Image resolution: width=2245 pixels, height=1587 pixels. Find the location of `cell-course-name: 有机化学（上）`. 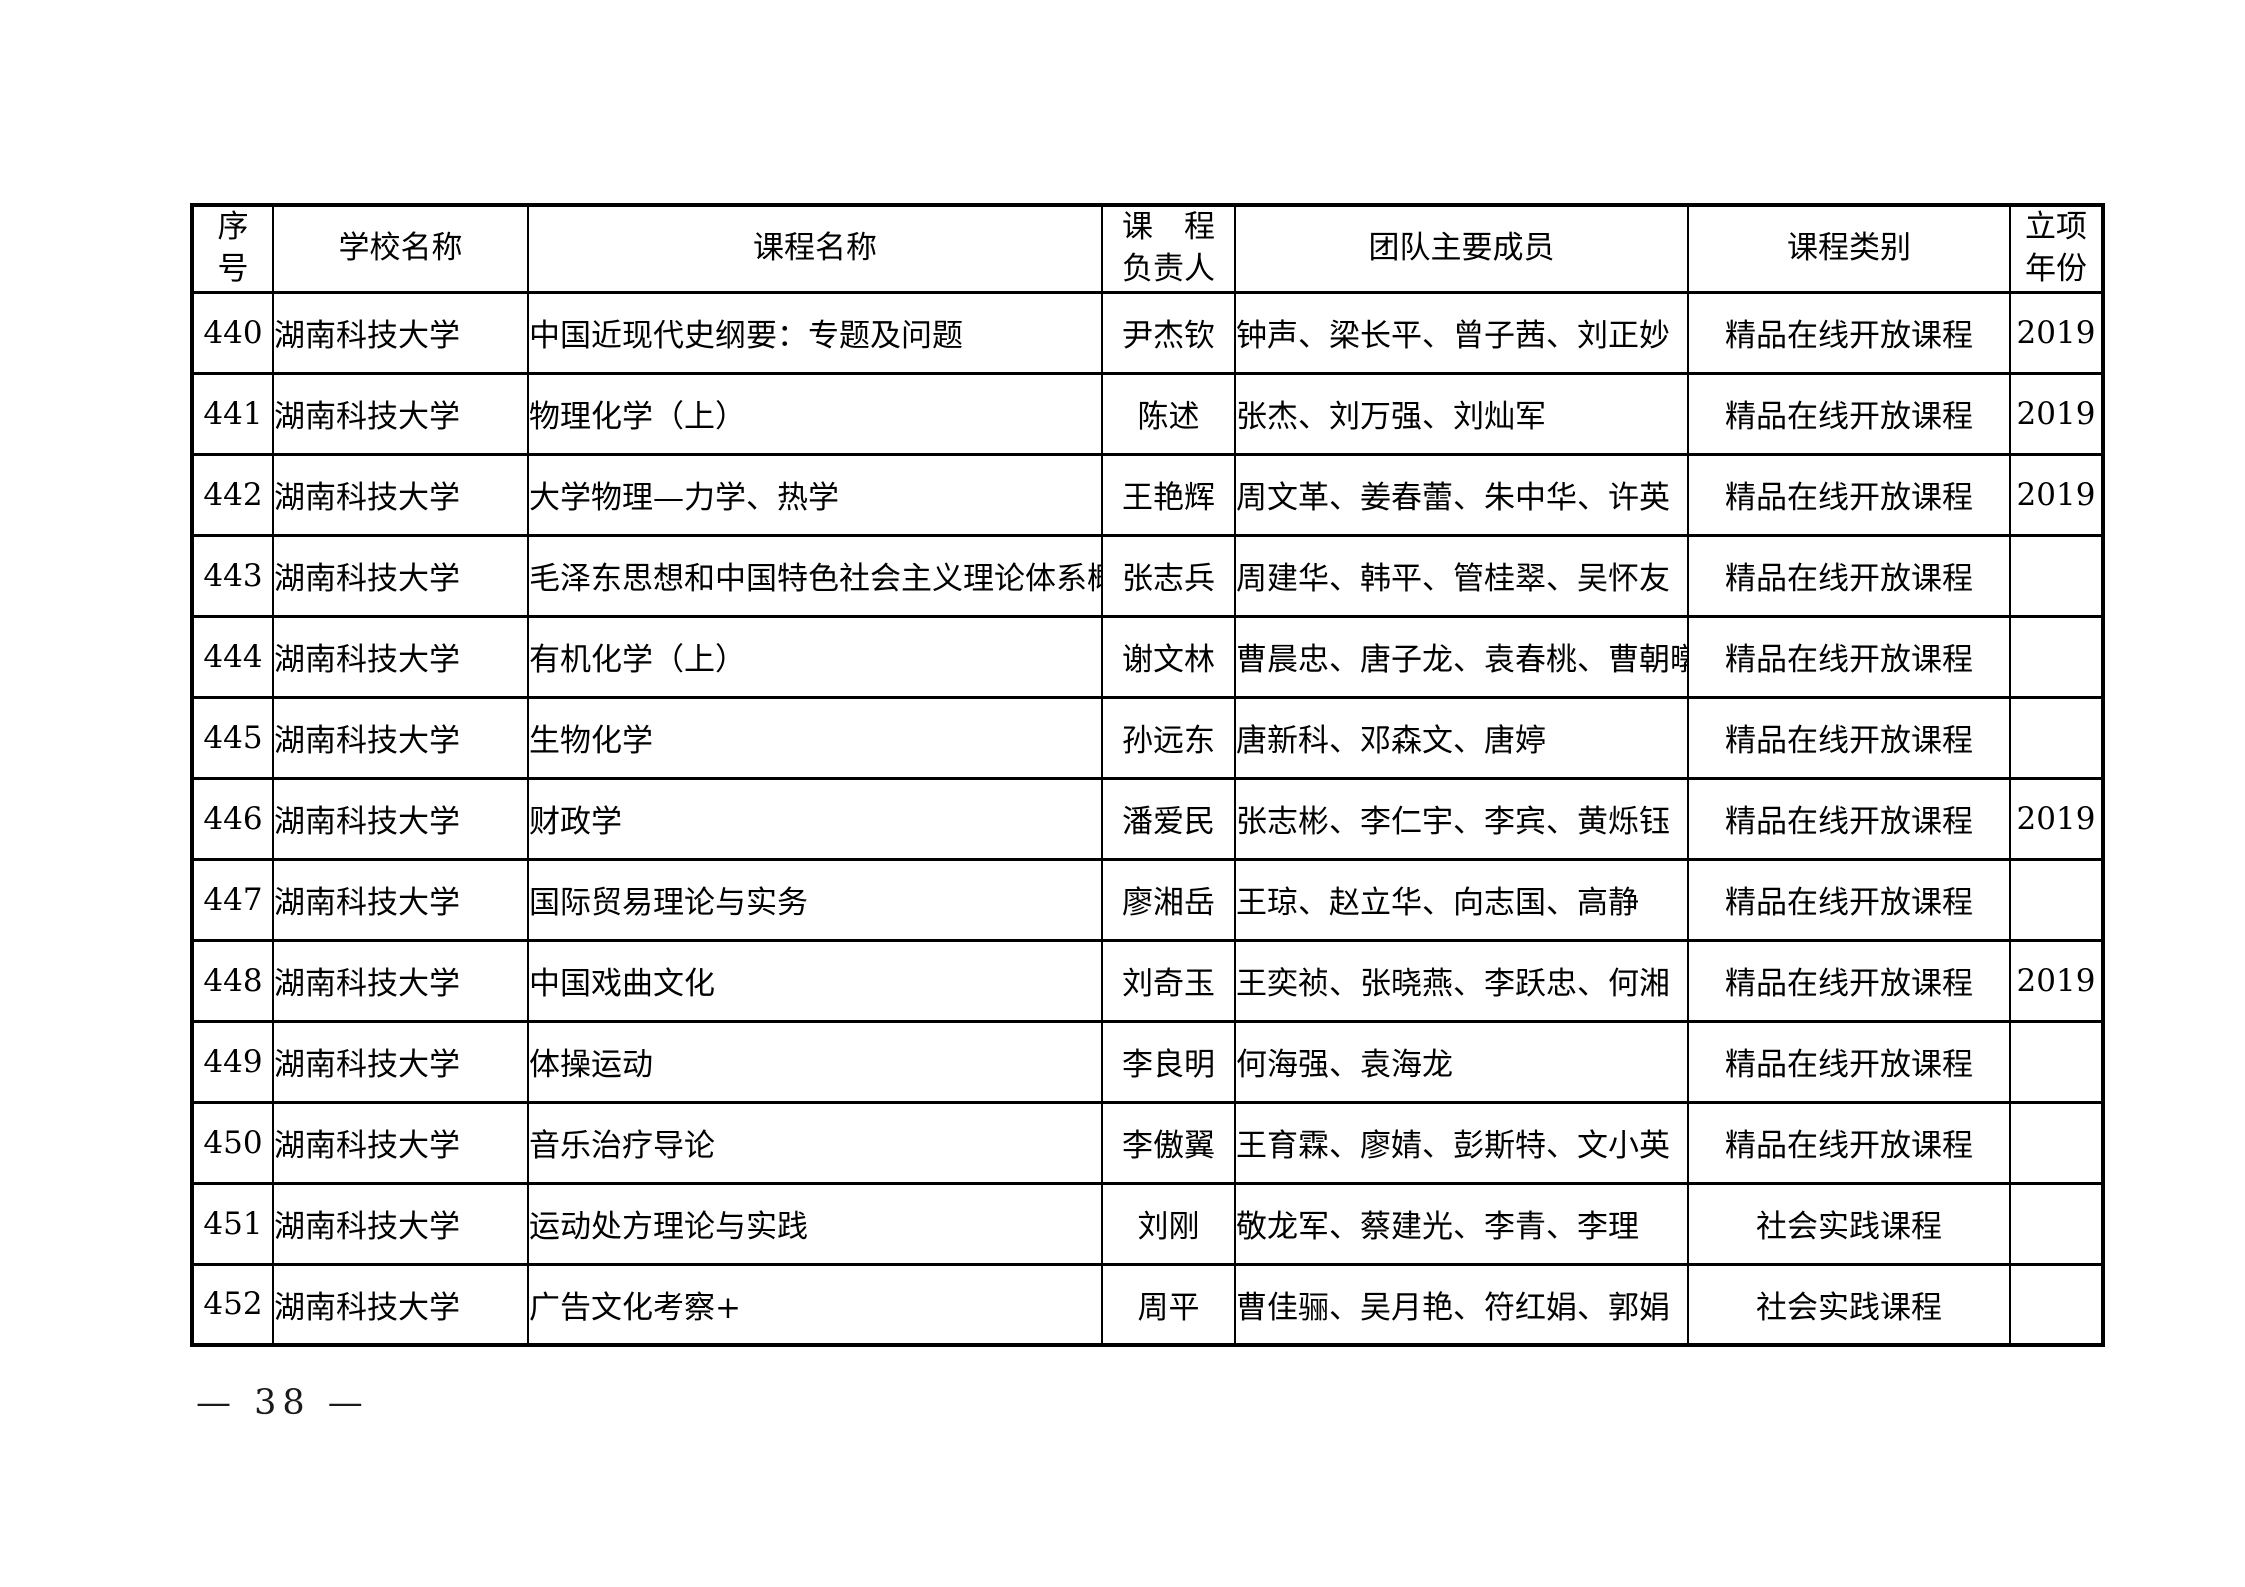

cell-course-name: 有机化学（上） is located at coordinates (815, 656).